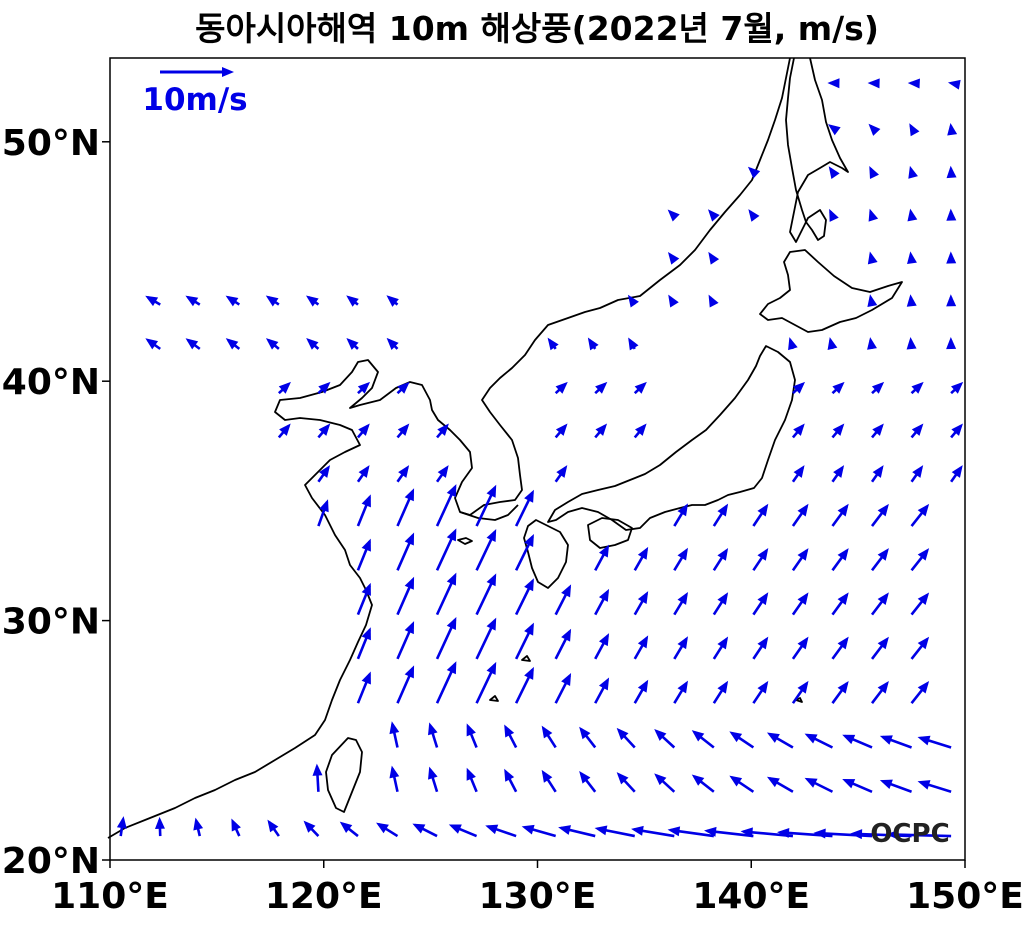 The image size is (1025, 928). I want to click on y-tick-label: 20°N, so click(51, 861).